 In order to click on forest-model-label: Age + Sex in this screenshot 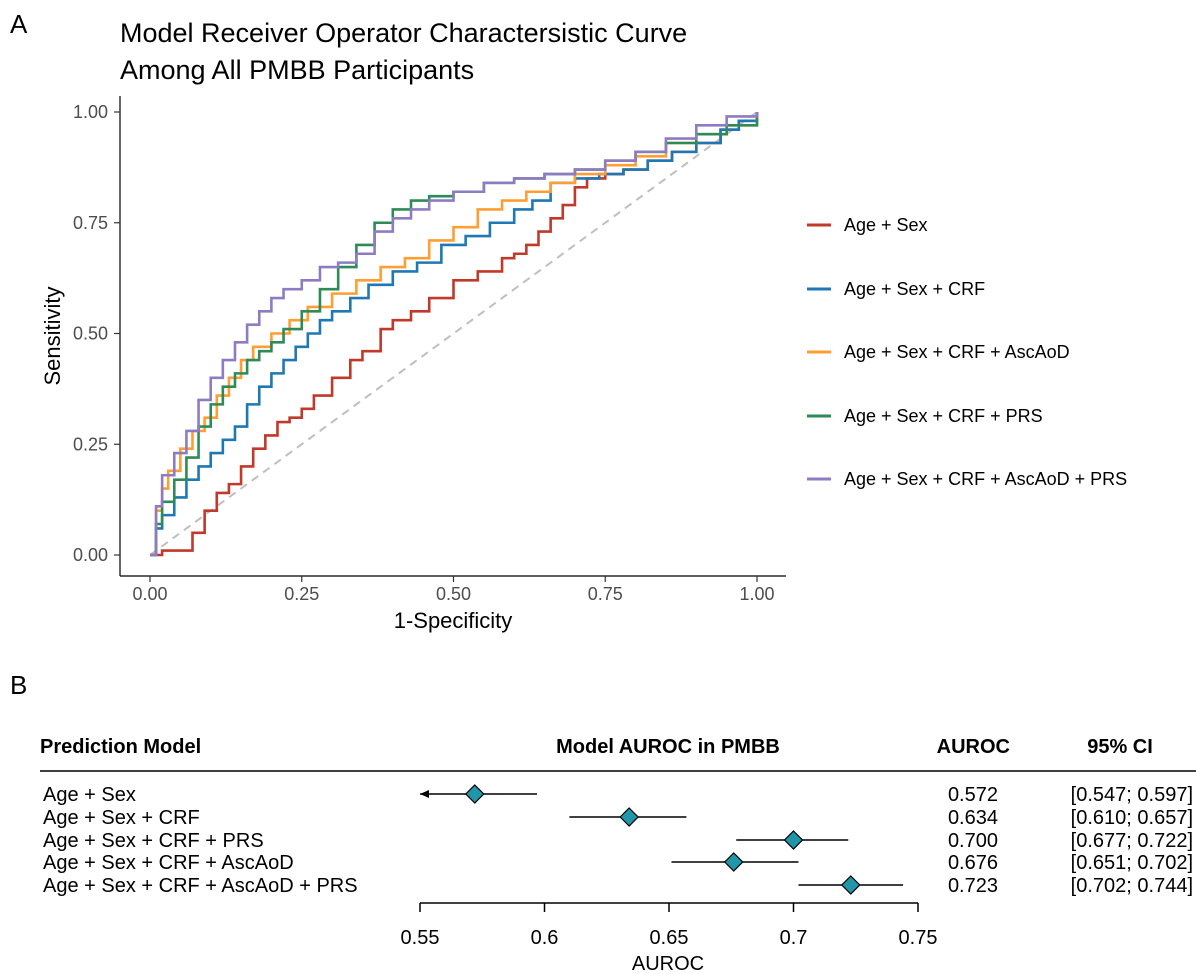, I will do `click(89, 795)`.